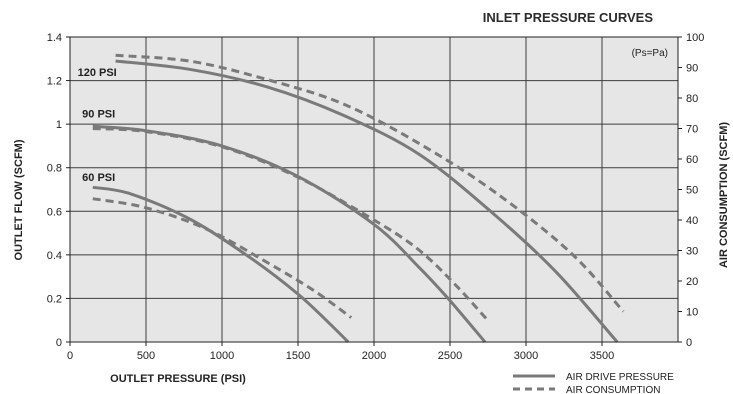 This screenshot has width=733, height=394. I want to click on chart-title: INLET PRESSURE CURVES, so click(568, 17).